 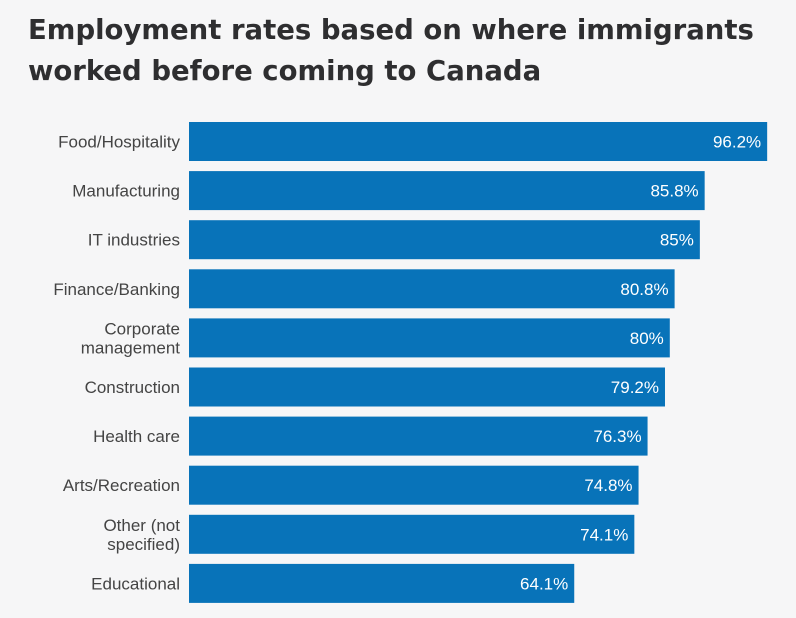 I want to click on category-label-line: Health care, so click(x=136, y=436).